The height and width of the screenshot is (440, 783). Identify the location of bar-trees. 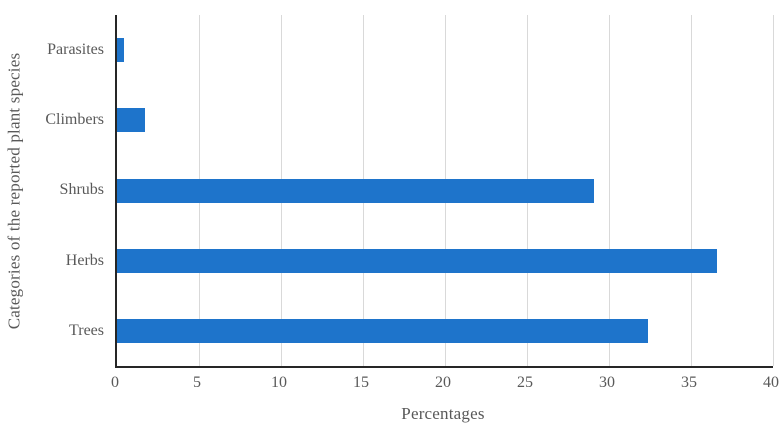
(383, 330).